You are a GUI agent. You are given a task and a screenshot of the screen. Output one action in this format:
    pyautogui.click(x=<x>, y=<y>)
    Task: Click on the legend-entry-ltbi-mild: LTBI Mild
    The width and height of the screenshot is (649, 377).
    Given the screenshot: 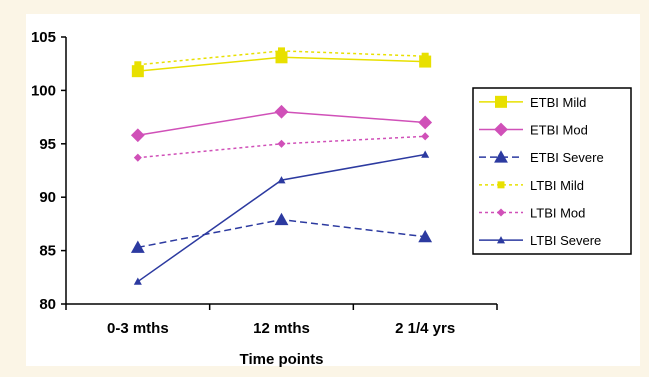 What is the action you would take?
    pyautogui.click(x=531, y=185)
    